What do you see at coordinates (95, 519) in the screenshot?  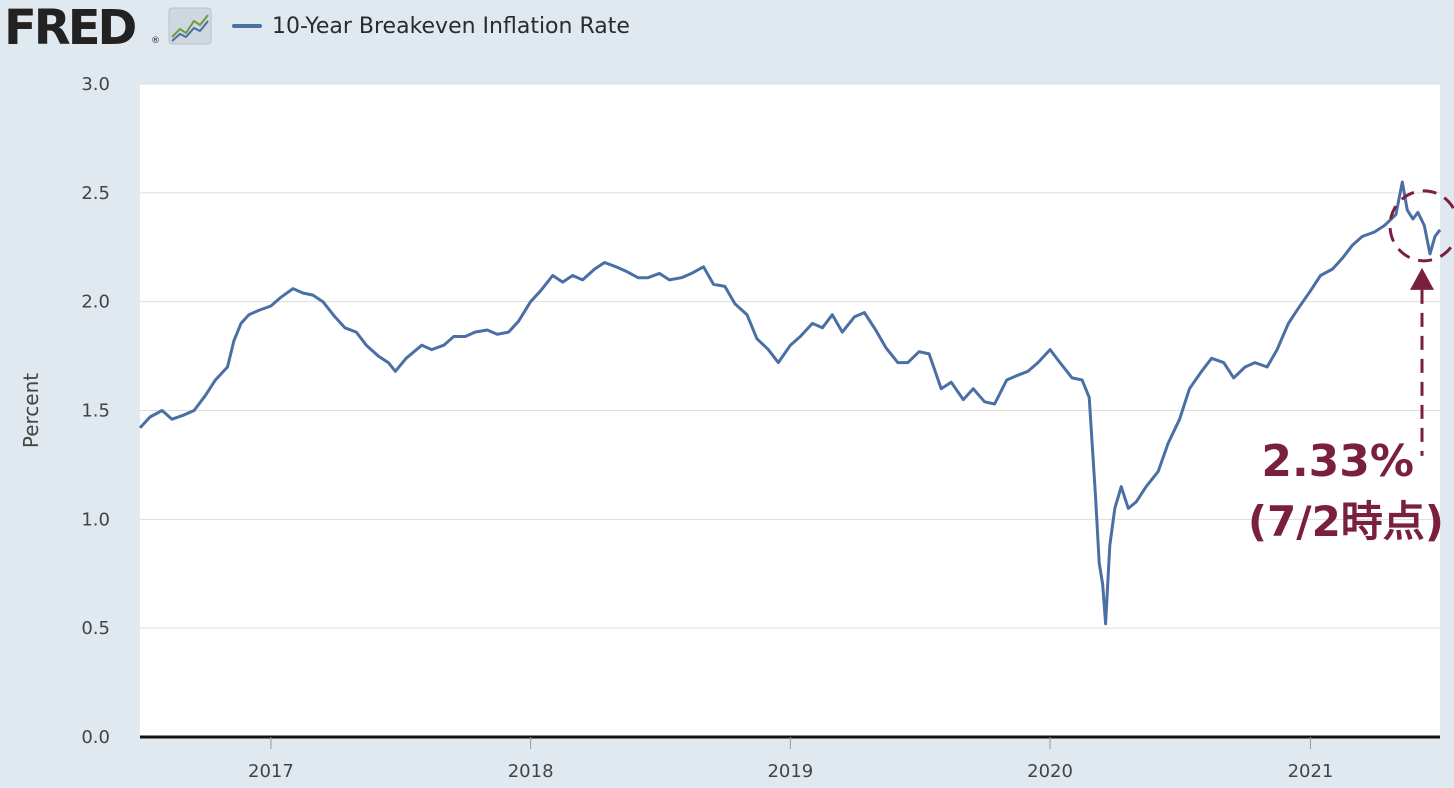 I see `y-tick-label: 1.0` at bounding box center [95, 519].